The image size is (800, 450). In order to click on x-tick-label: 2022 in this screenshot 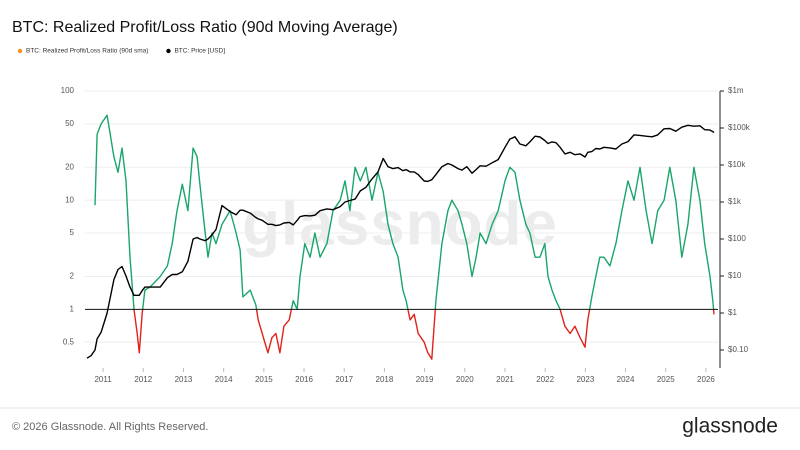, I will do `click(545, 379)`.